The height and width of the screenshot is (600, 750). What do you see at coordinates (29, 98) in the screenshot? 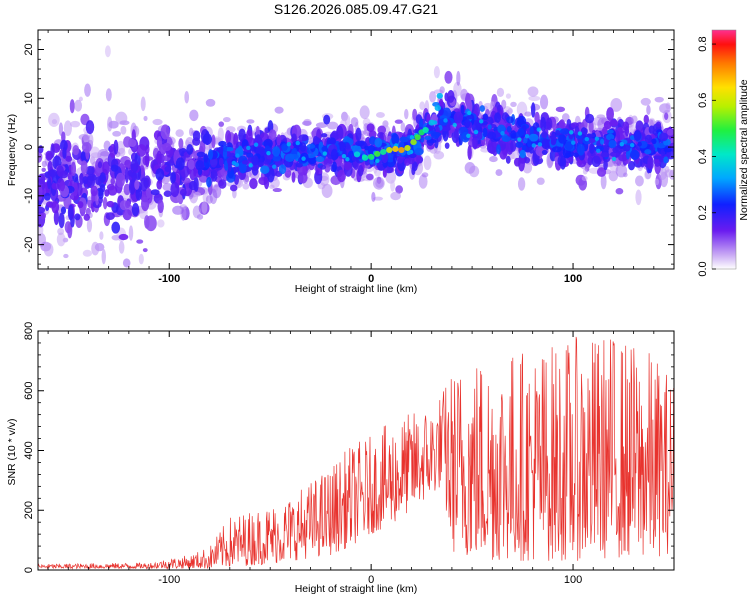
I see `y-tick-label: 10` at bounding box center [29, 98].